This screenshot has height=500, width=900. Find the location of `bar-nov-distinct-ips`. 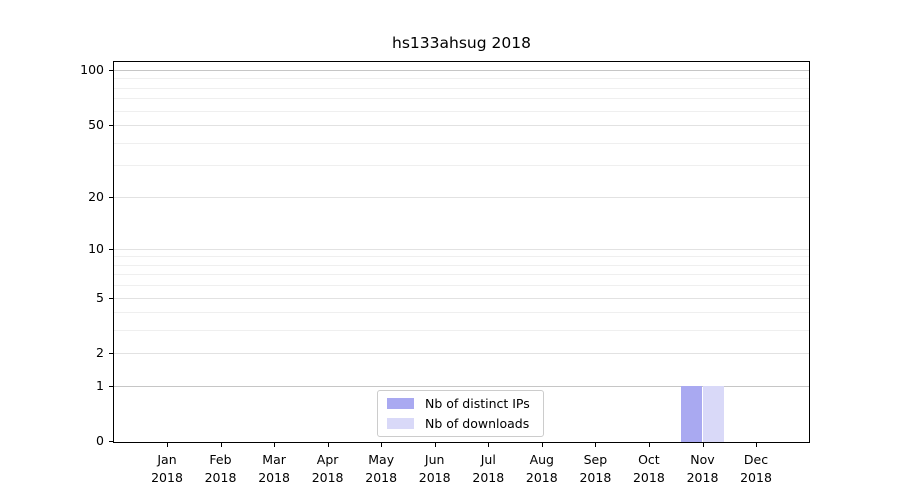

bar-nov-distinct-ips is located at coordinates (692, 414).